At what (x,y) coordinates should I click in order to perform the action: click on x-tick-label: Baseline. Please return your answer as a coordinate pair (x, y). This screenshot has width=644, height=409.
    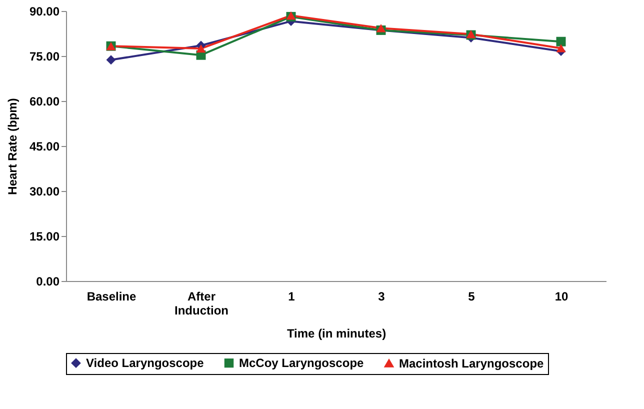
    Looking at the image, I should click on (111, 297).